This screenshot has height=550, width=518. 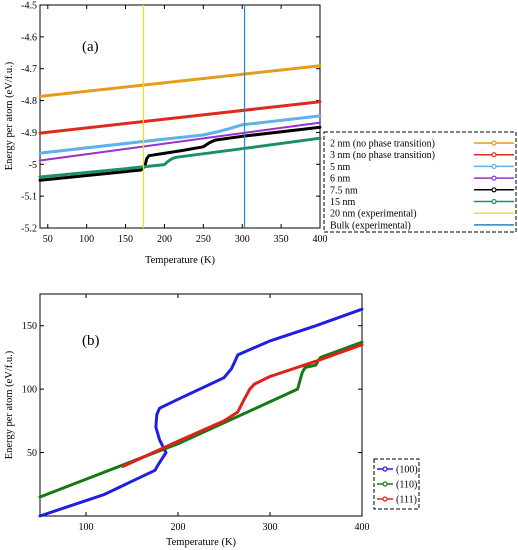 What do you see at coordinates (344, 190) in the screenshot?
I see `legend-label: 7.5 nm` at bounding box center [344, 190].